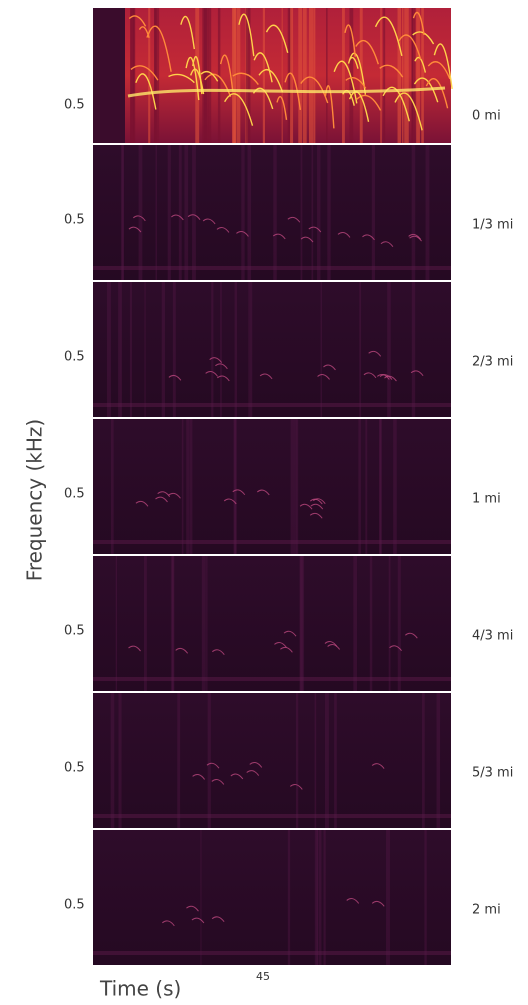 The height and width of the screenshot is (1005, 528). Describe the element at coordinates (486, 910) in the screenshot. I see `distance-label: 2 mi` at that location.